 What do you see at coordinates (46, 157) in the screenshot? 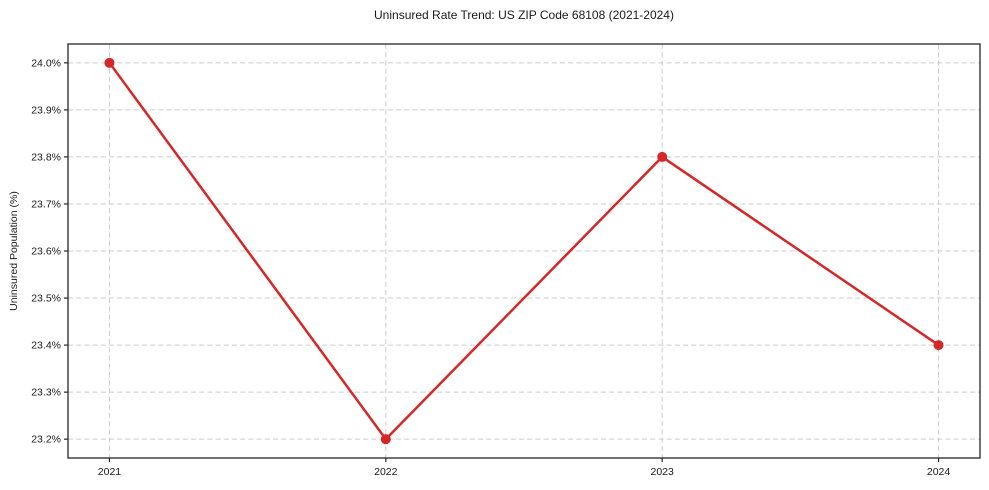
I see `y-tick-label: 23.8%` at bounding box center [46, 157].